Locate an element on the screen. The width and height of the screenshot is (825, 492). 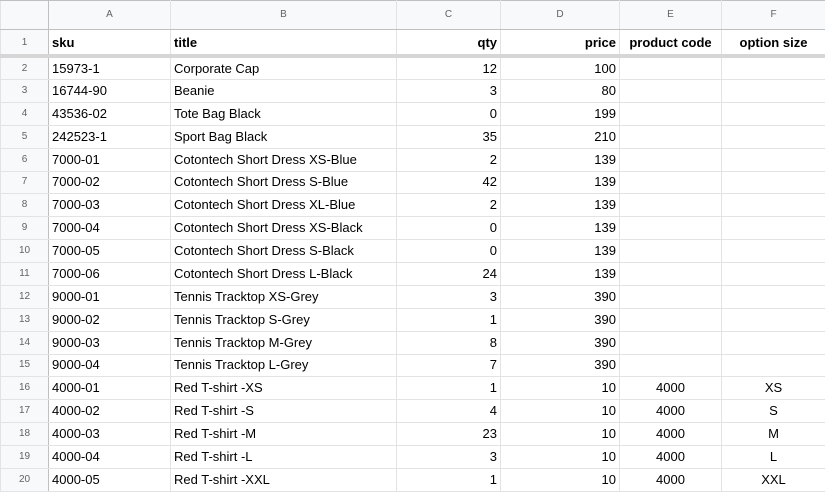
cell-title: Tennis Tracktop XS-Grey is located at coordinates (283, 296).